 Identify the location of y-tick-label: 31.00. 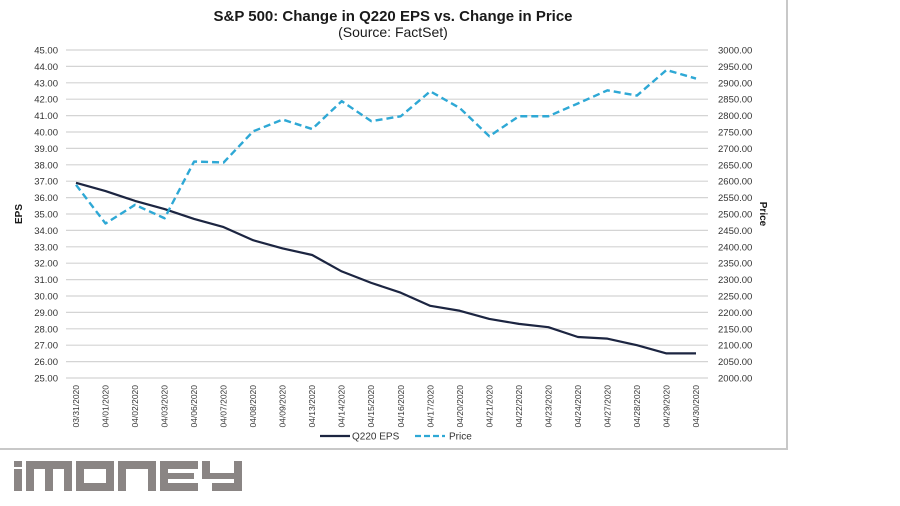
(46, 280).